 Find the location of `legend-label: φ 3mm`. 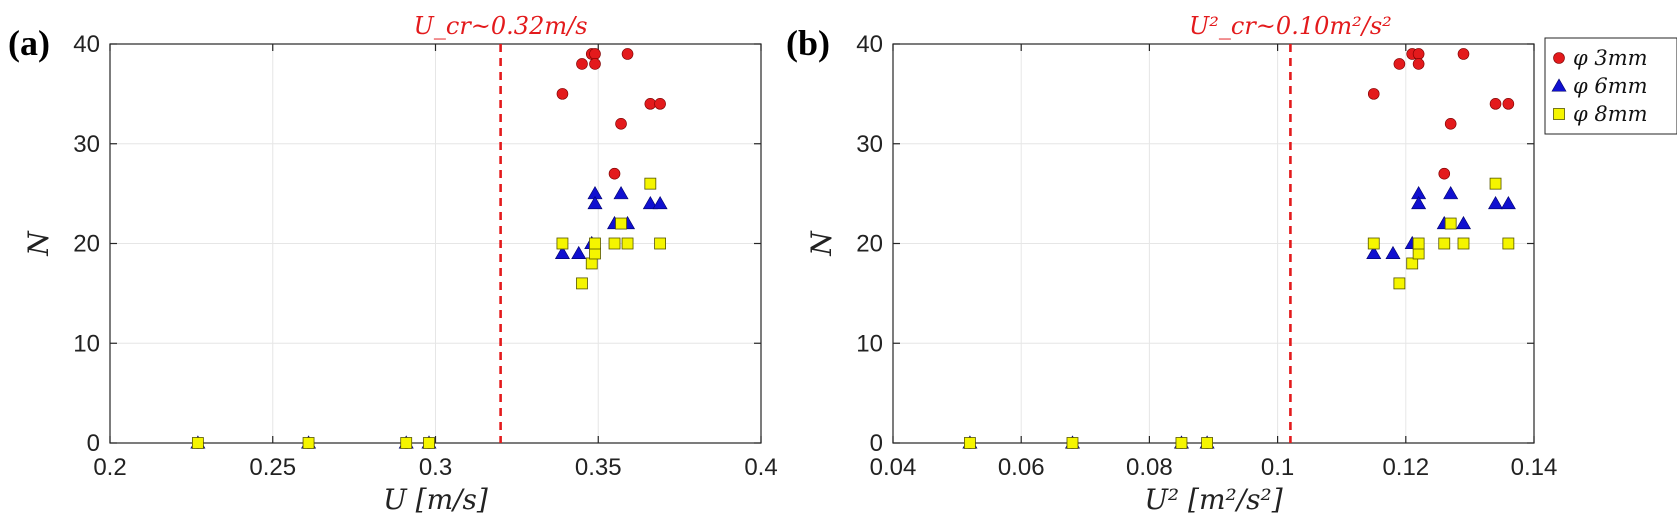

legend-label: φ 3mm is located at coordinates (1610, 58).